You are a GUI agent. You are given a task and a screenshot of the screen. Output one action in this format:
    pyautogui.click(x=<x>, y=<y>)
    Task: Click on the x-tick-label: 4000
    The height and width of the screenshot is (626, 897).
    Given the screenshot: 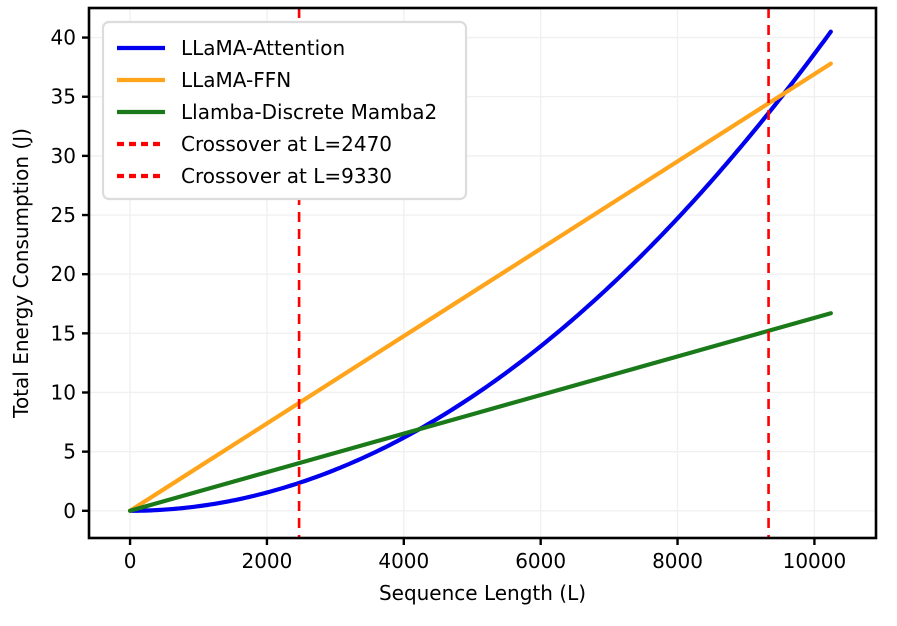 What is the action you would take?
    pyautogui.click(x=403, y=561)
    